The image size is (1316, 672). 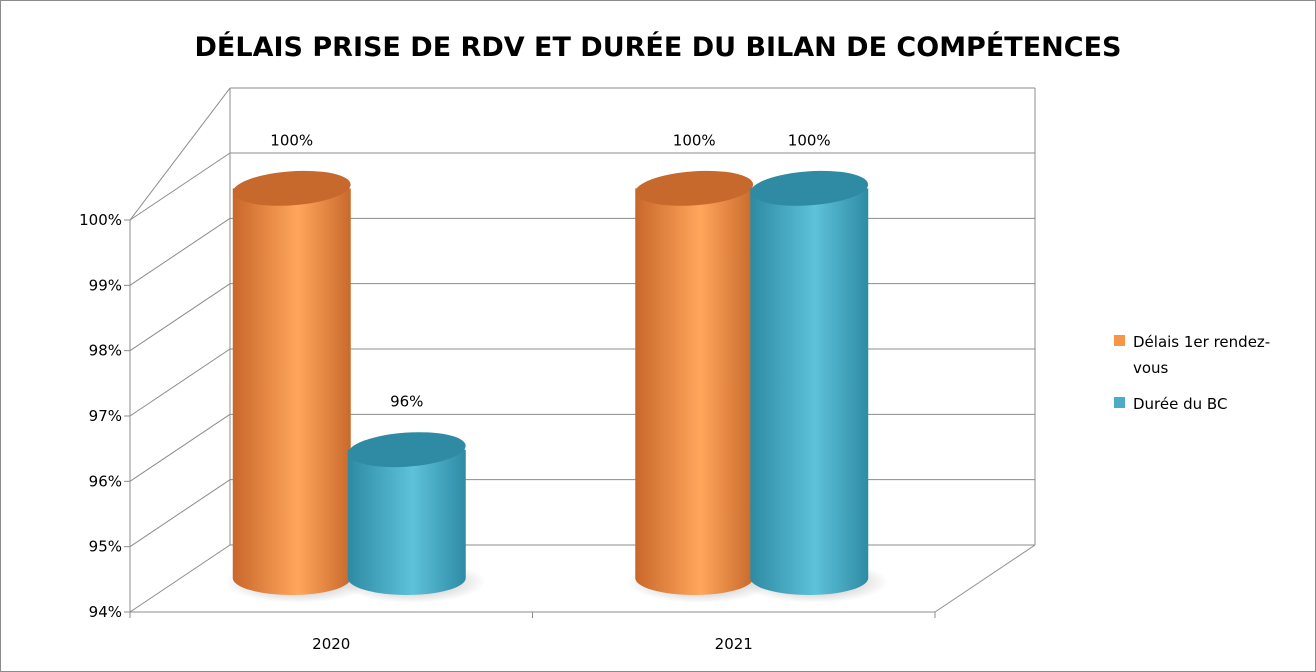 What do you see at coordinates (291, 391) in the screenshot?
I see `bar-delais-2020` at bounding box center [291, 391].